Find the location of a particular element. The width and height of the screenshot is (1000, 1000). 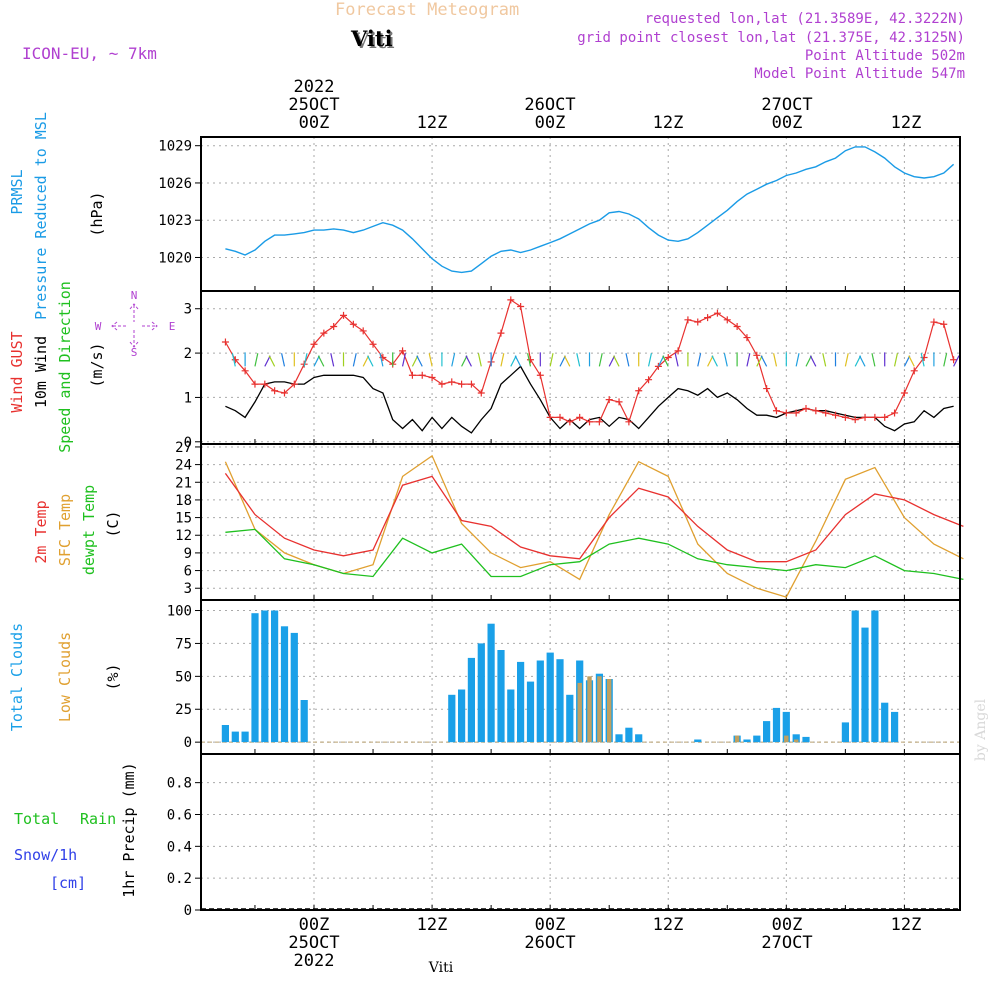

total-clouds-label: Total Clouds is located at coordinates (17, 677).